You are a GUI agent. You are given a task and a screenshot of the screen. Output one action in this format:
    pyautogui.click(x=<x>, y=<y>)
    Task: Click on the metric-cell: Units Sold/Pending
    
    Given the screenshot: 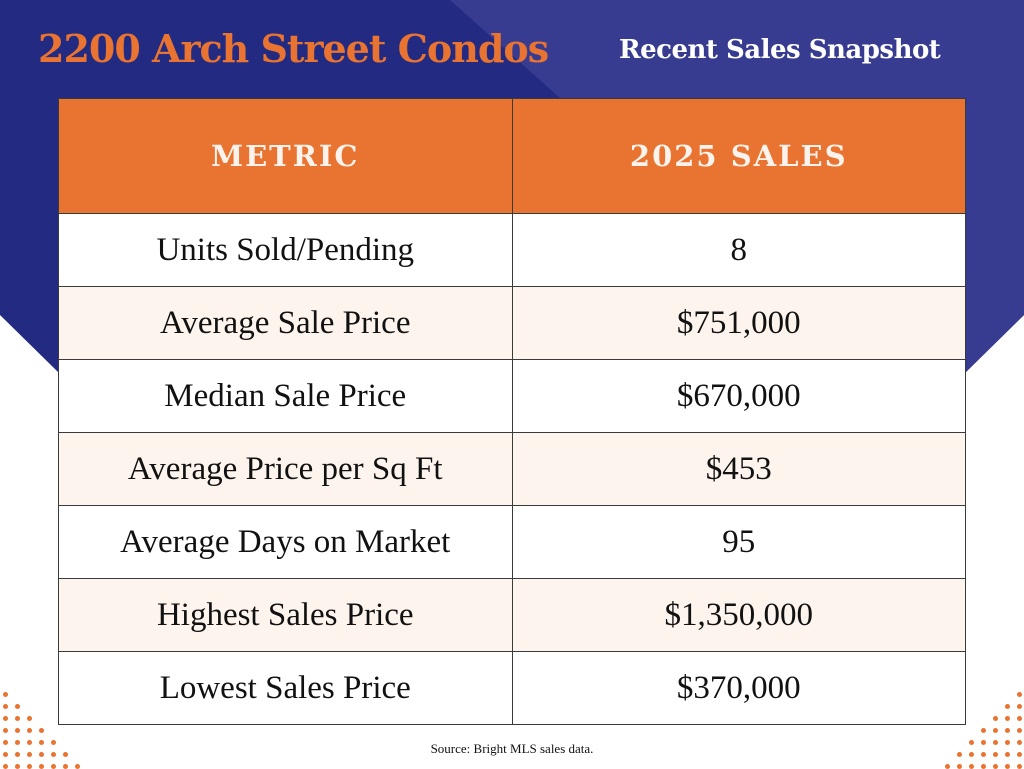 What is the action you would take?
    pyautogui.click(x=285, y=250)
    